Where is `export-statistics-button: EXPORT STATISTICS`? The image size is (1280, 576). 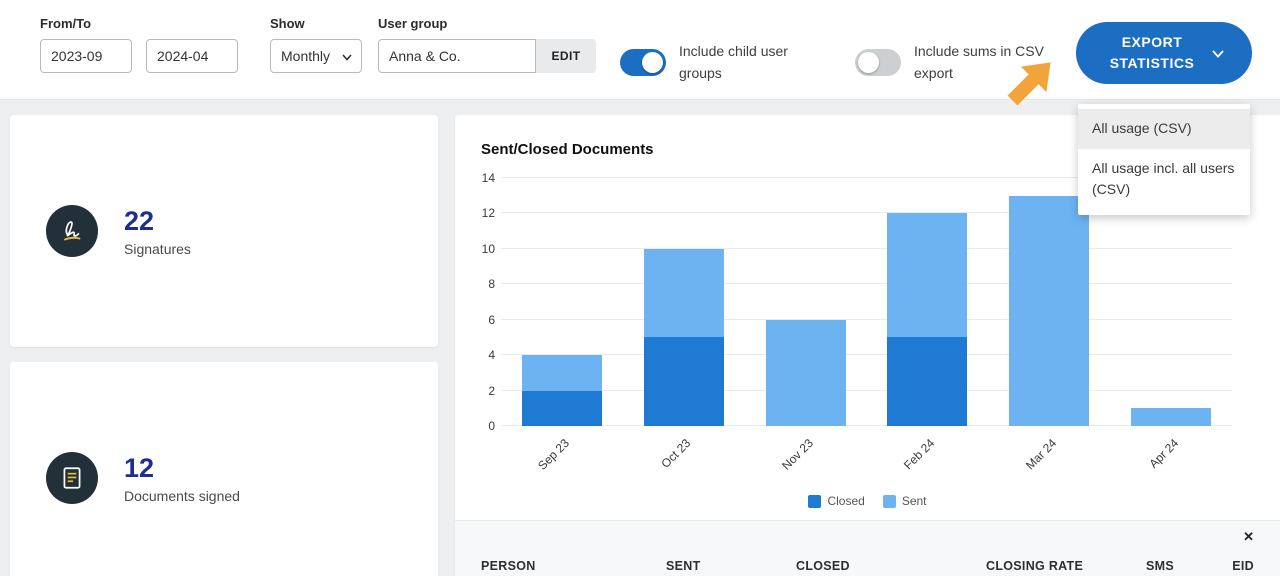 export-statistics-button: EXPORT STATISTICS is located at coordinates (1164, 53).